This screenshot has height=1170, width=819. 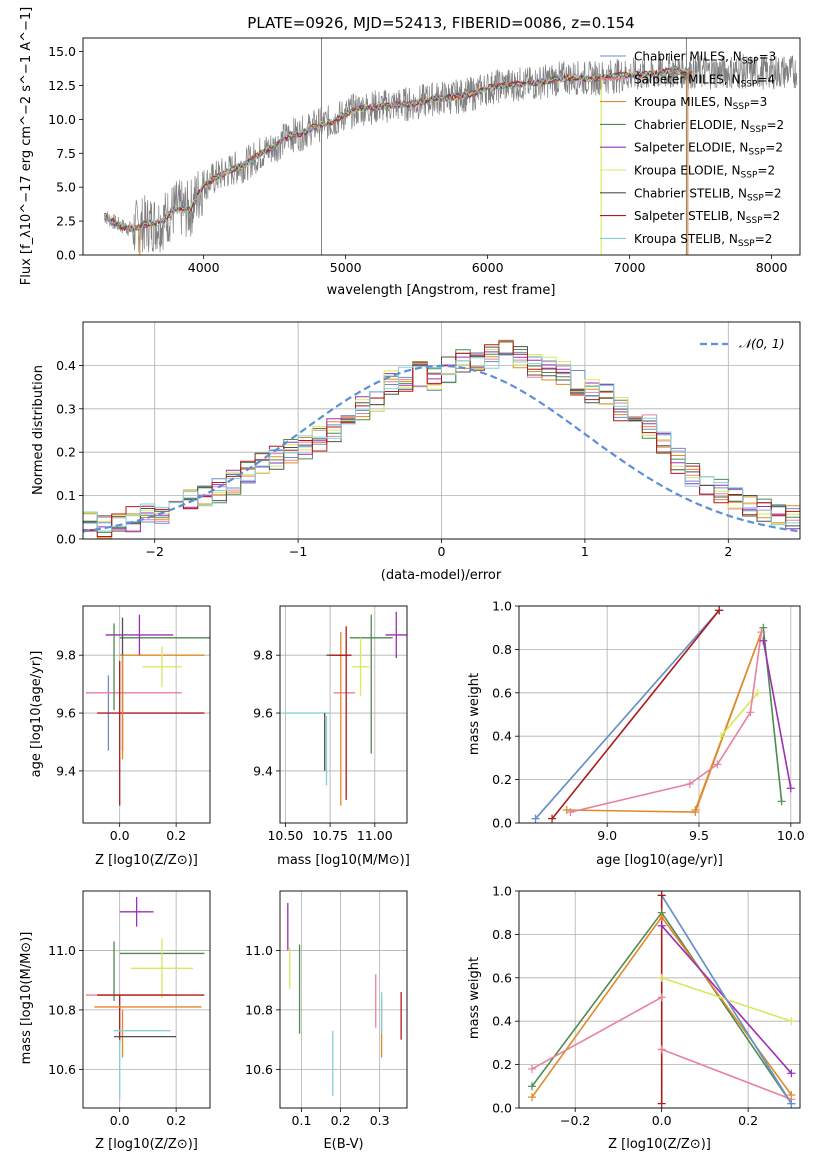 What do you see at coordinates (772, 267) in the screenshot?
I see `x-tick-label: 8000` at bounding box center [772, 267].